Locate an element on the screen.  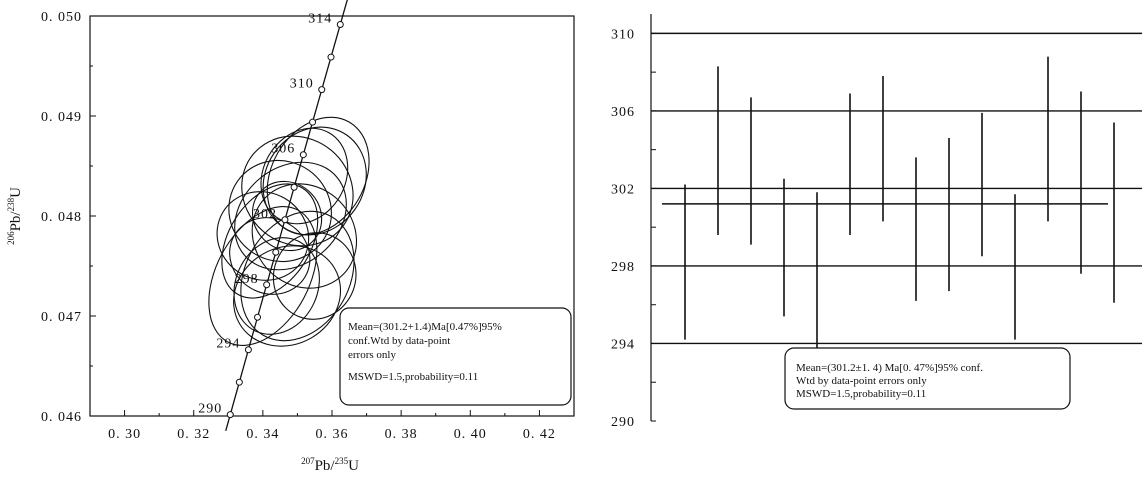
x-title-sup-1: 207 is located at coordinates (308, 461).